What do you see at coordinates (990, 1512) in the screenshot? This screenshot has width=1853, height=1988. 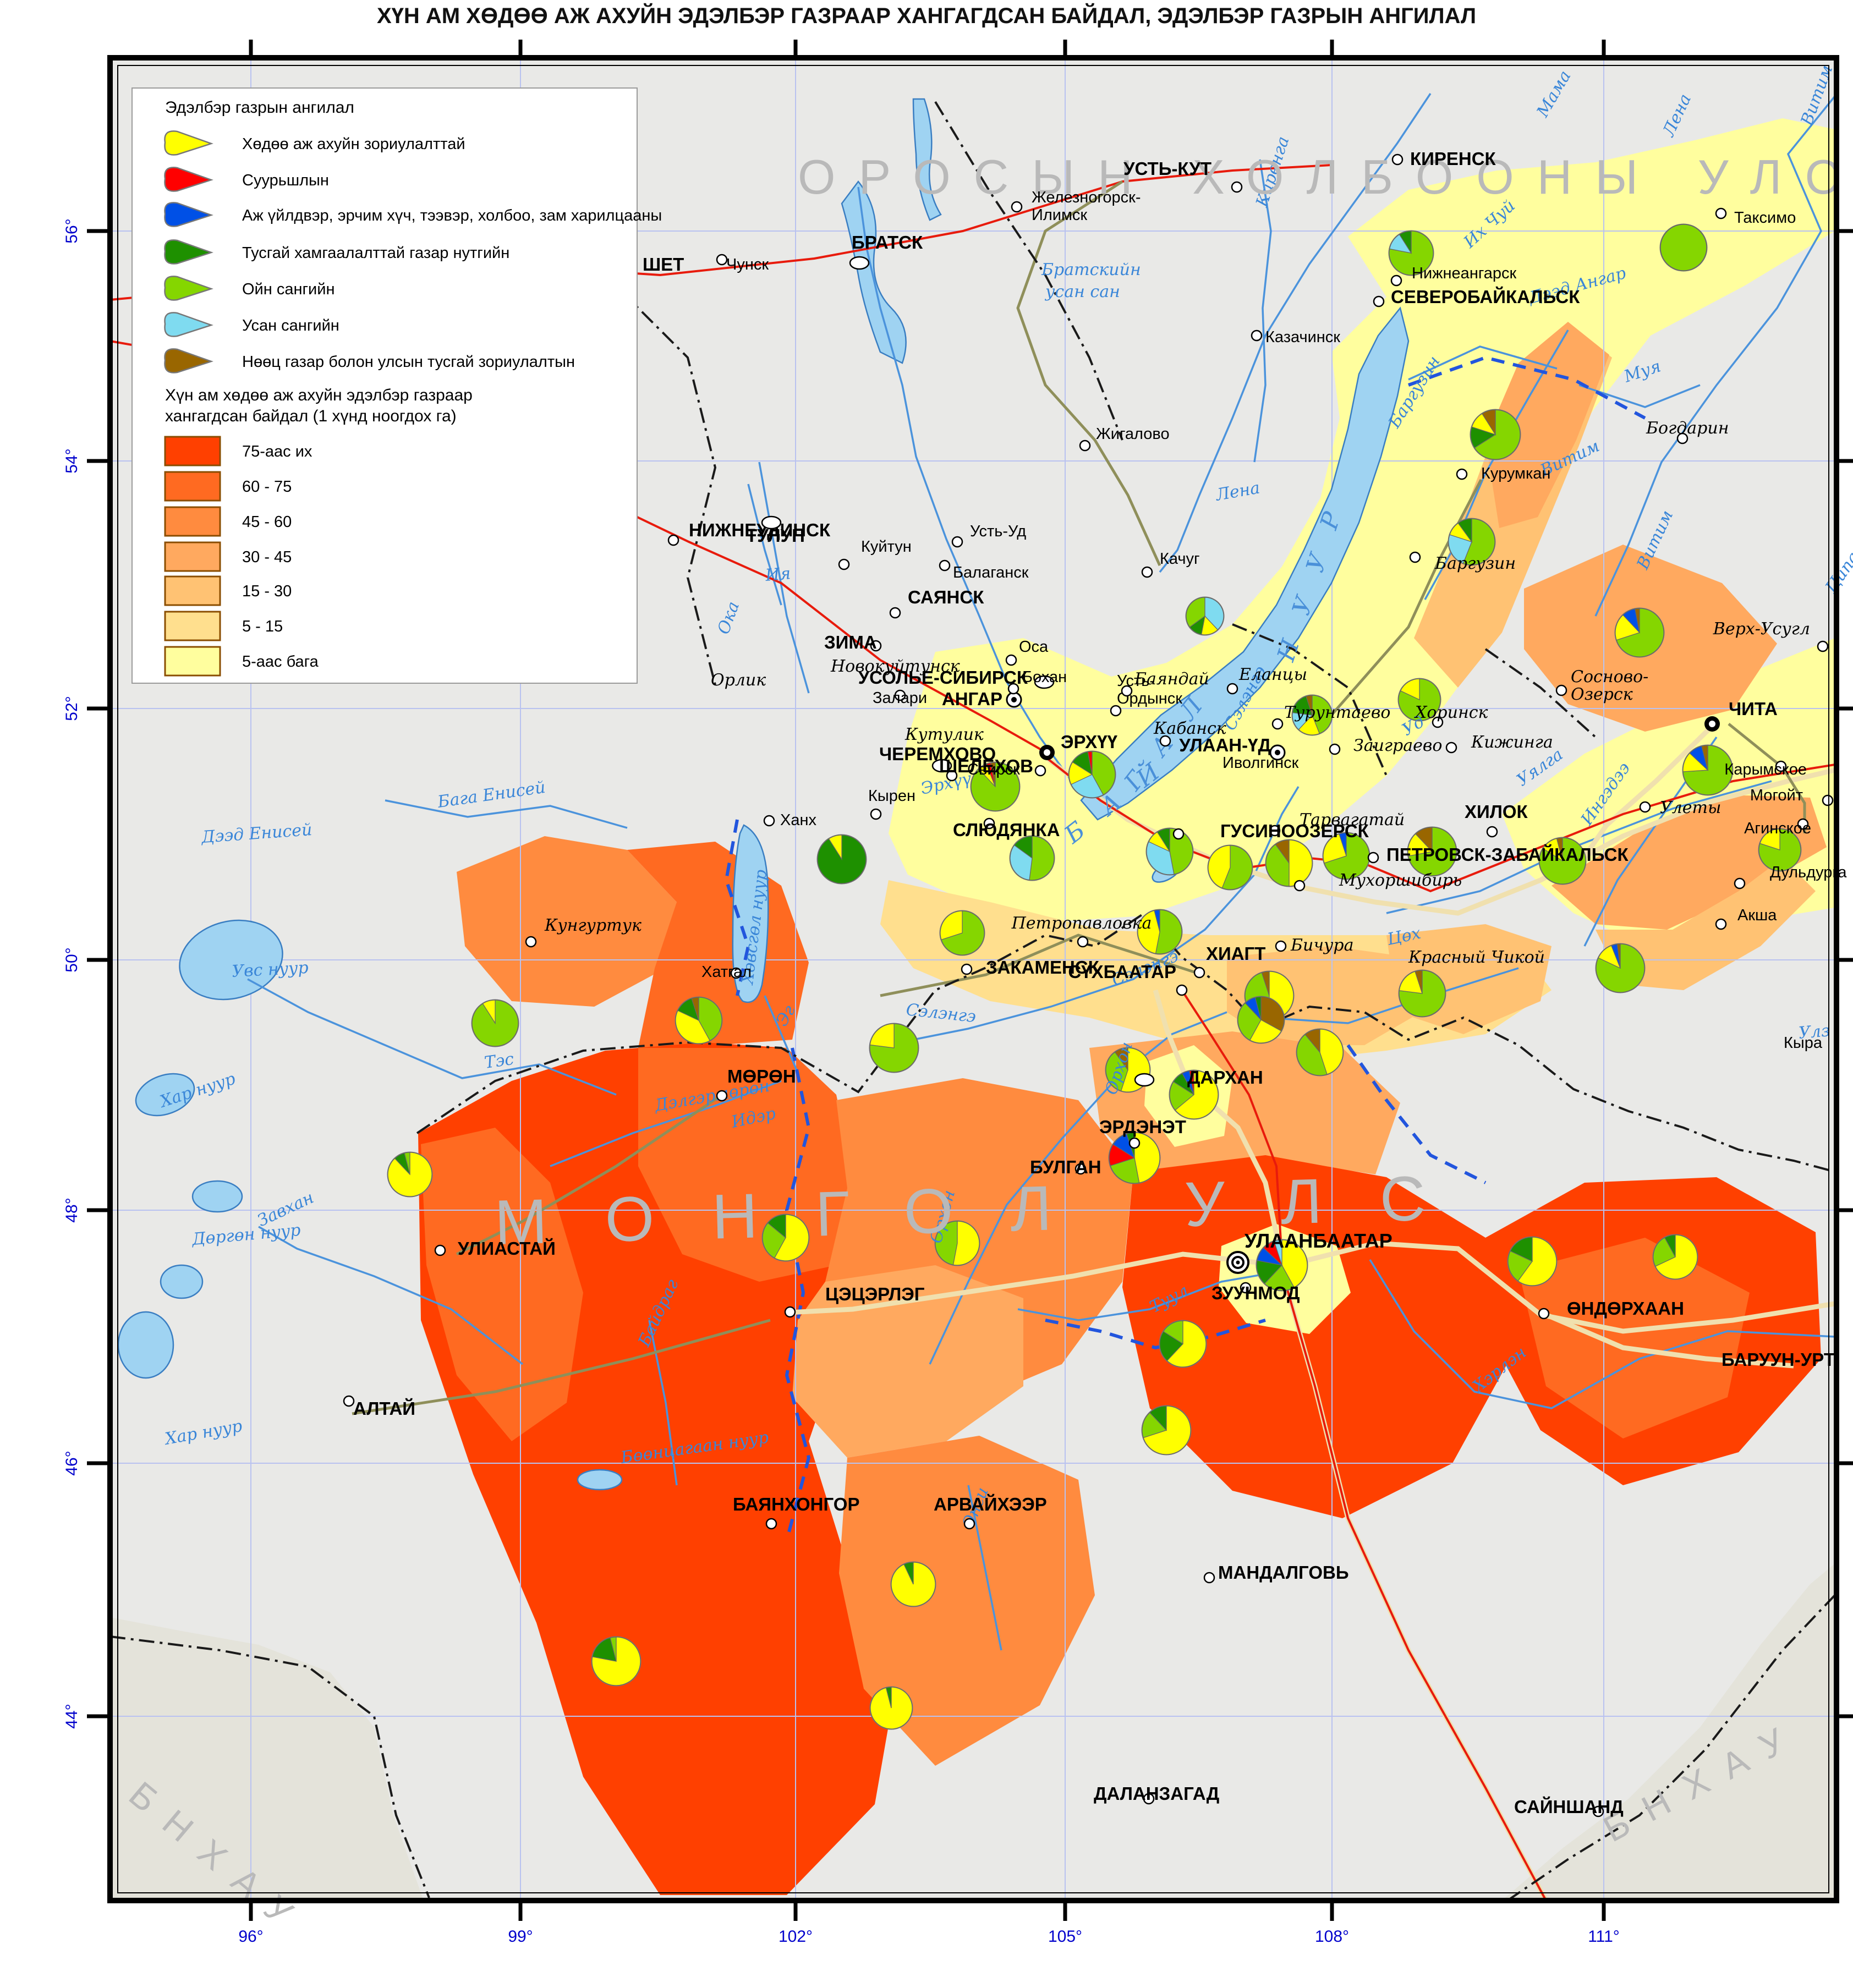 I see `city: АРВАЙХЭЭР` at bounding box center [990, 1512].